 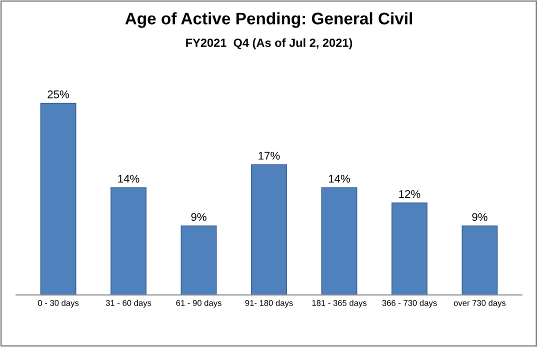 I want to click on x-tick-label: over 730 days, so click(x=480, y=304).